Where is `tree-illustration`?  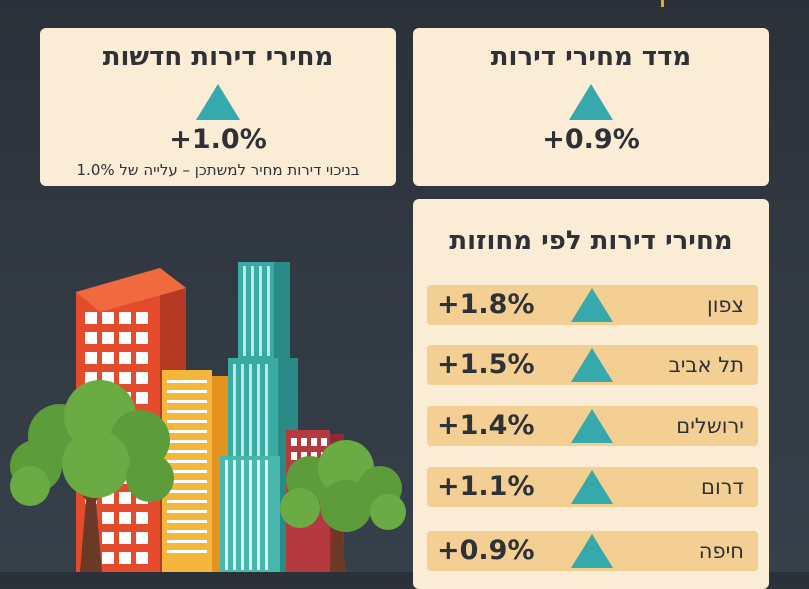
tree-illustration is located at coordinates (92, 476).